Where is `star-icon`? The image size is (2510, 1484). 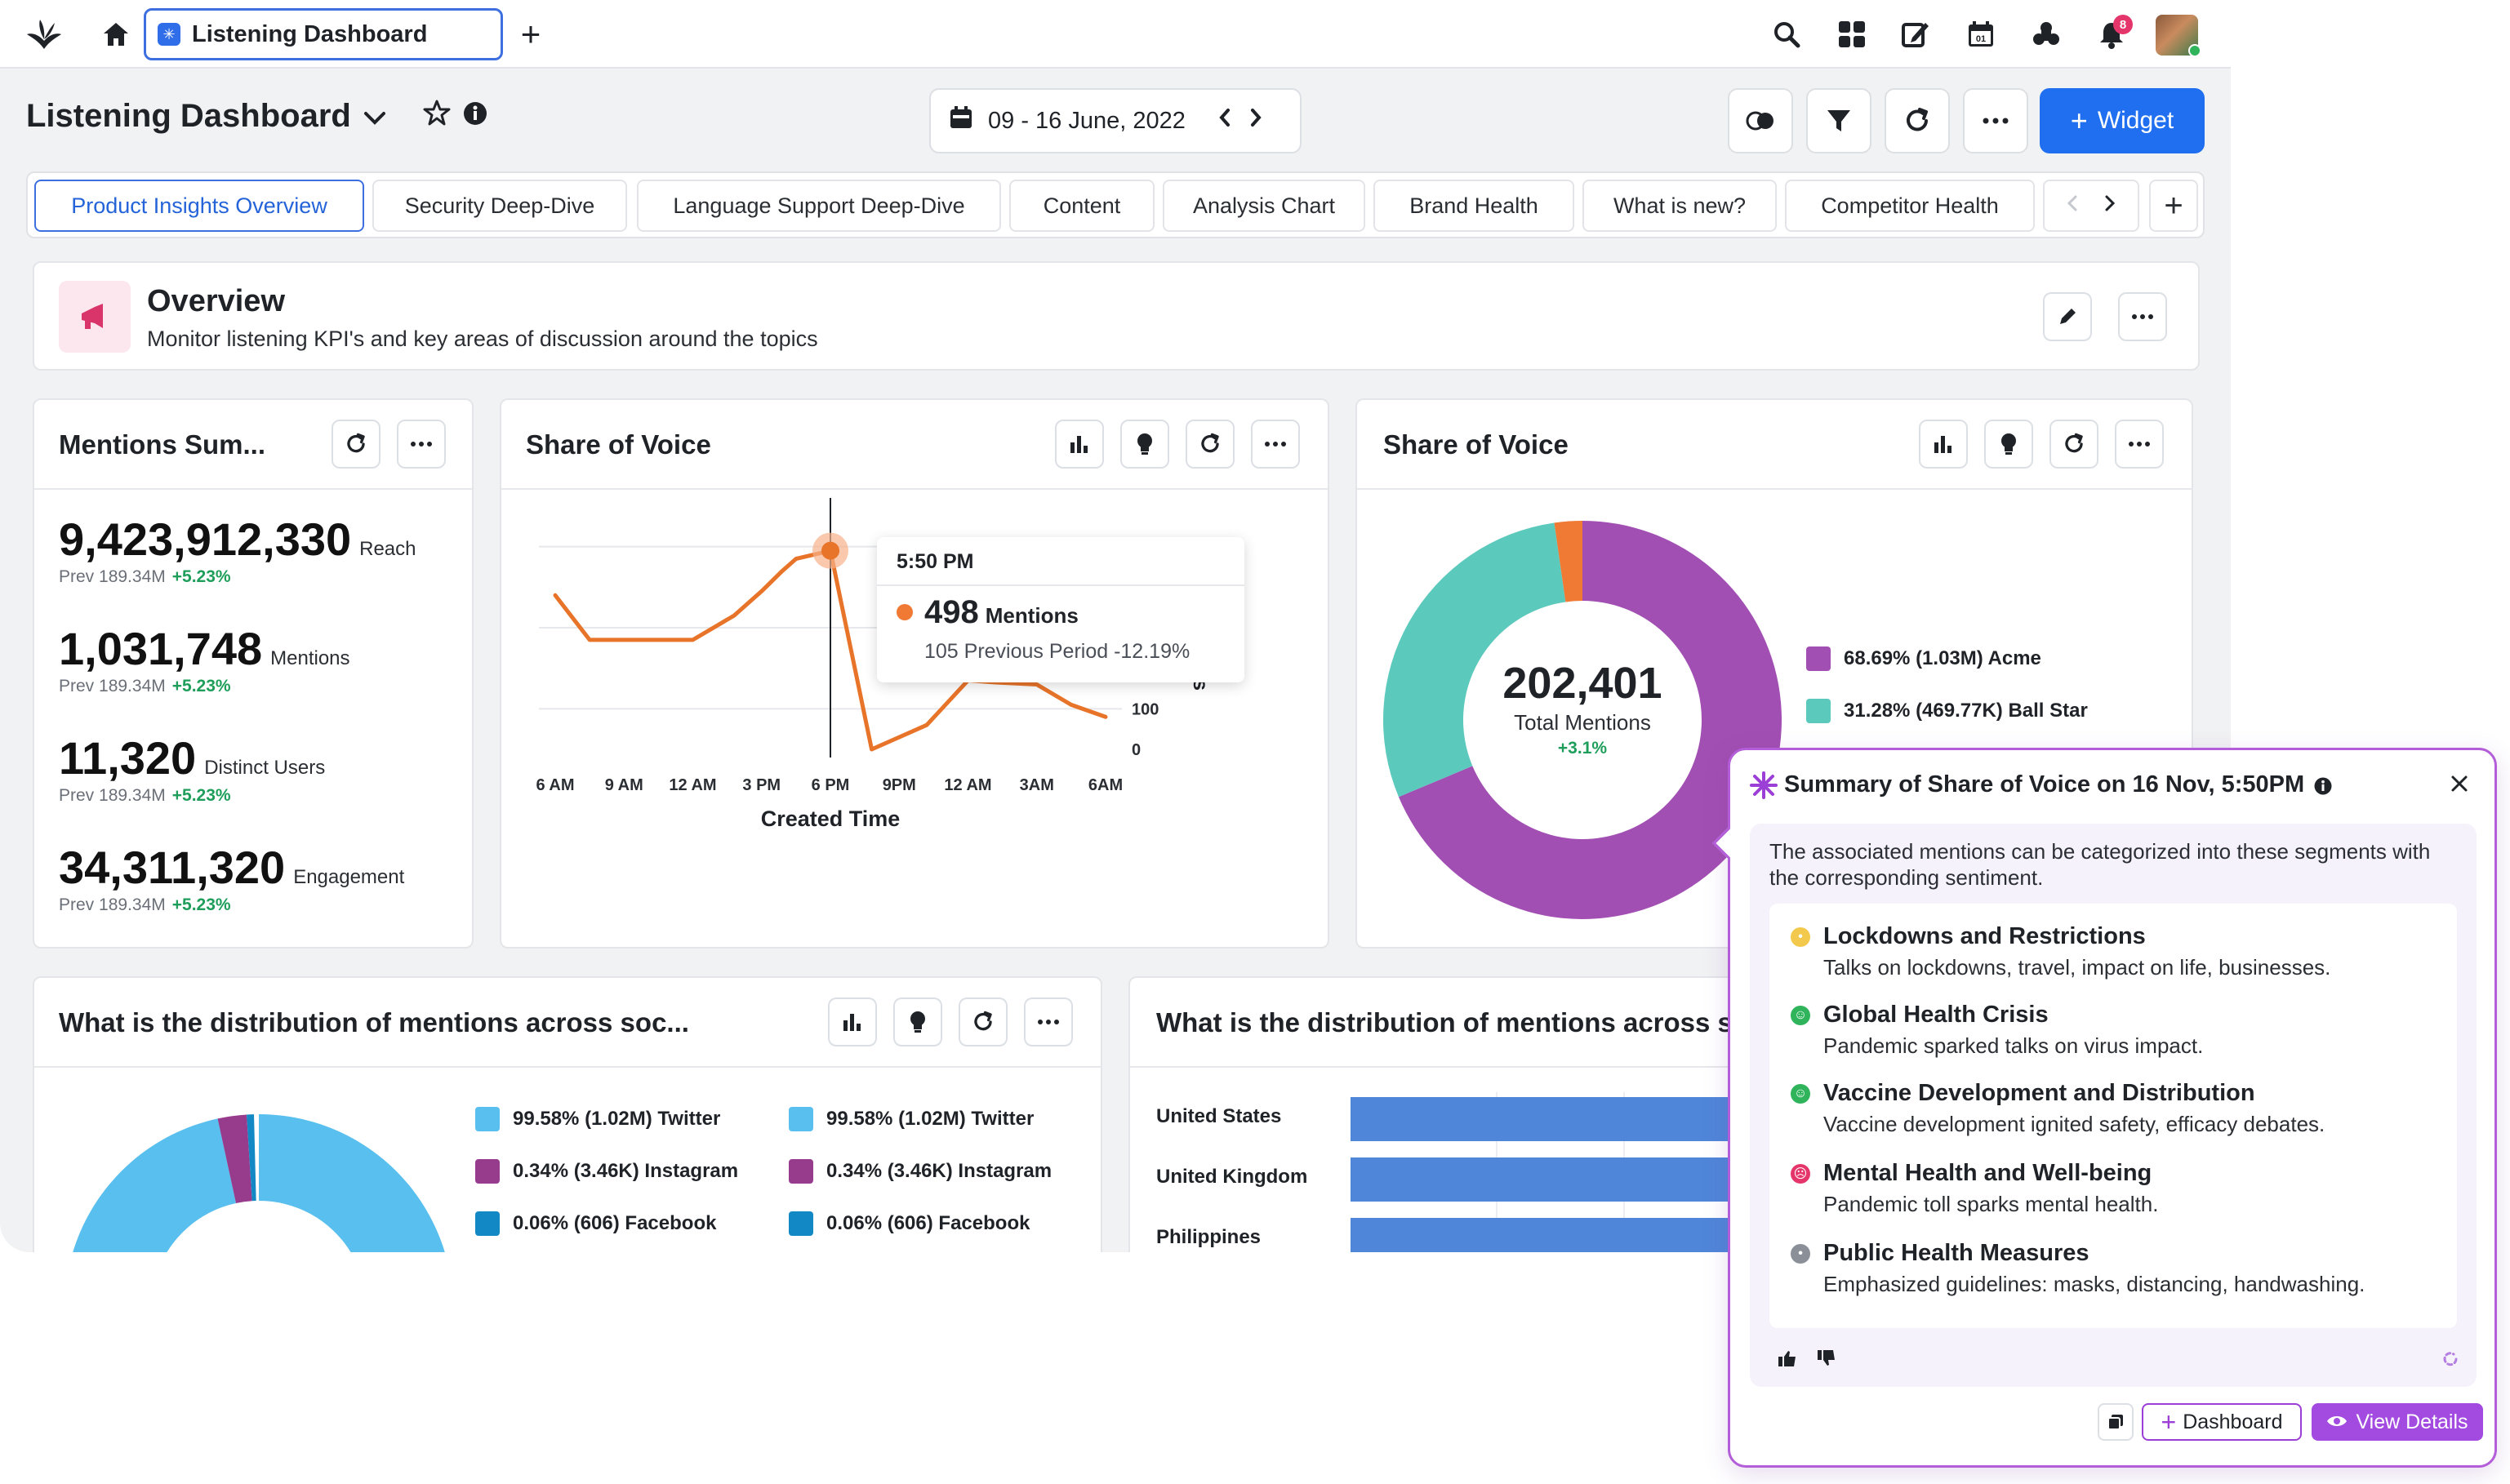 star-icon is located at coordinates (437, 116).